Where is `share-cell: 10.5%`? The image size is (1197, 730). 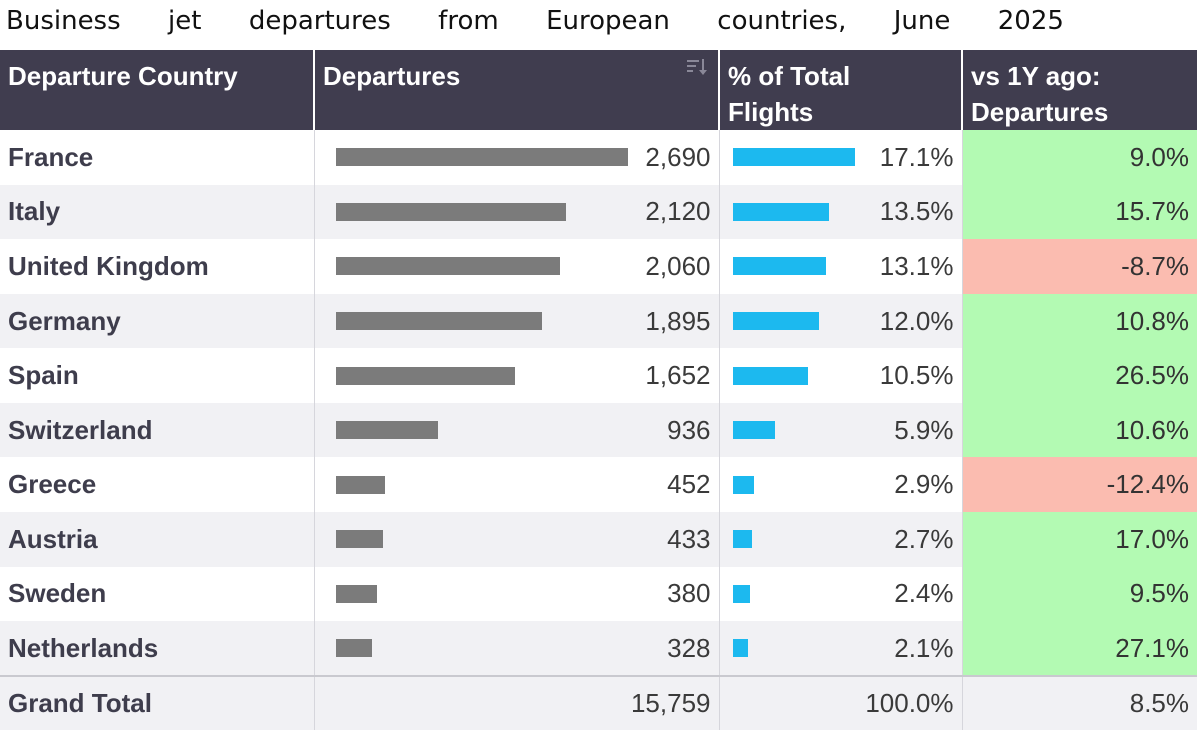
share-cell: 10.5% is located at coordinates (840, 375).